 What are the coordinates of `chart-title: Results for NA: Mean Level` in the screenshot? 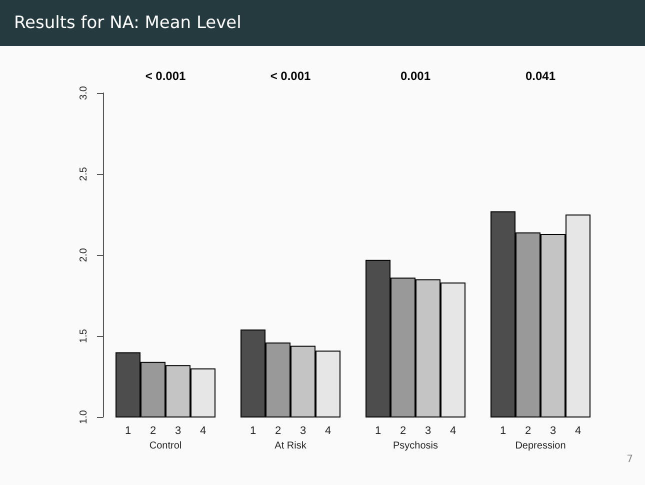 It's located at (322, 23).